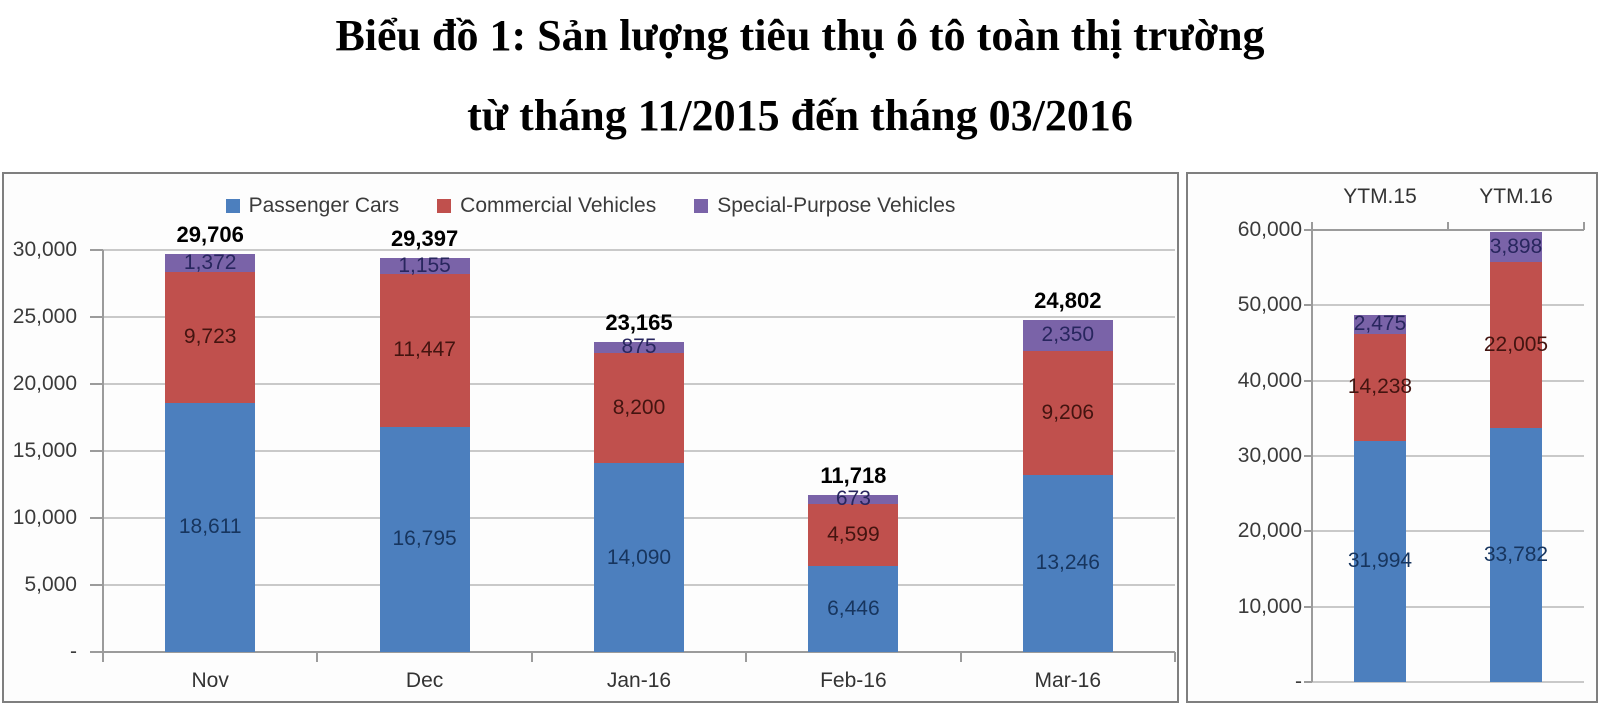 The width and height of the screenshot is (1600, 707). I want to click on y-axis-label: 15,000, so click(44, 450).